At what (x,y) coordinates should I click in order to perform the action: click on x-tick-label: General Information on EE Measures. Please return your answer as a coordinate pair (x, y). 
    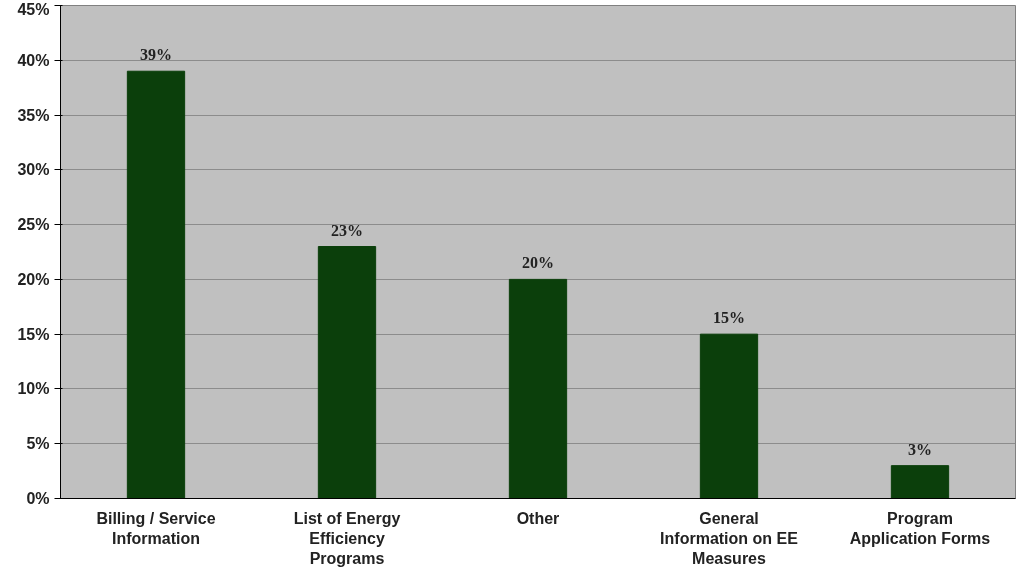
    Looking at the image, I should click on (729, 538).